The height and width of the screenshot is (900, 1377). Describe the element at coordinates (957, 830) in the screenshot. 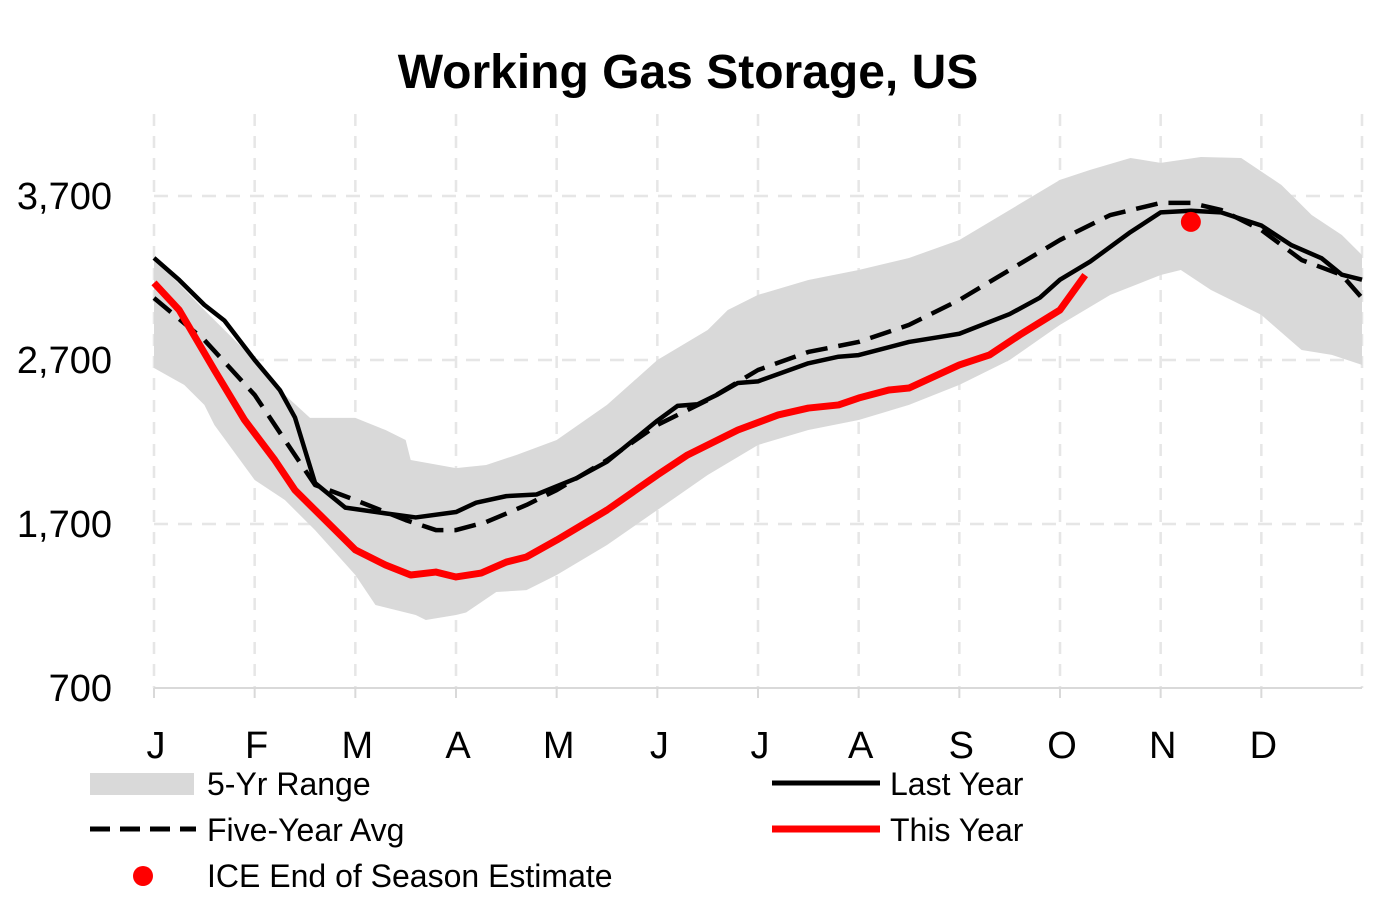

I see `legend-label-this-year: This Year` at that location.